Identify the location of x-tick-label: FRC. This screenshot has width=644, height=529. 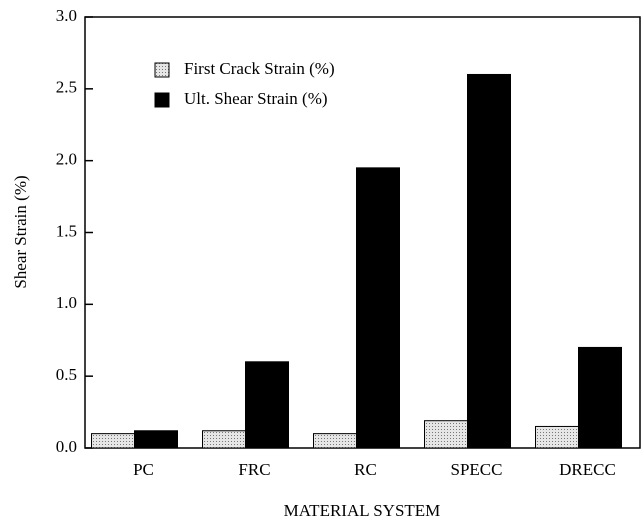
(254, 469).